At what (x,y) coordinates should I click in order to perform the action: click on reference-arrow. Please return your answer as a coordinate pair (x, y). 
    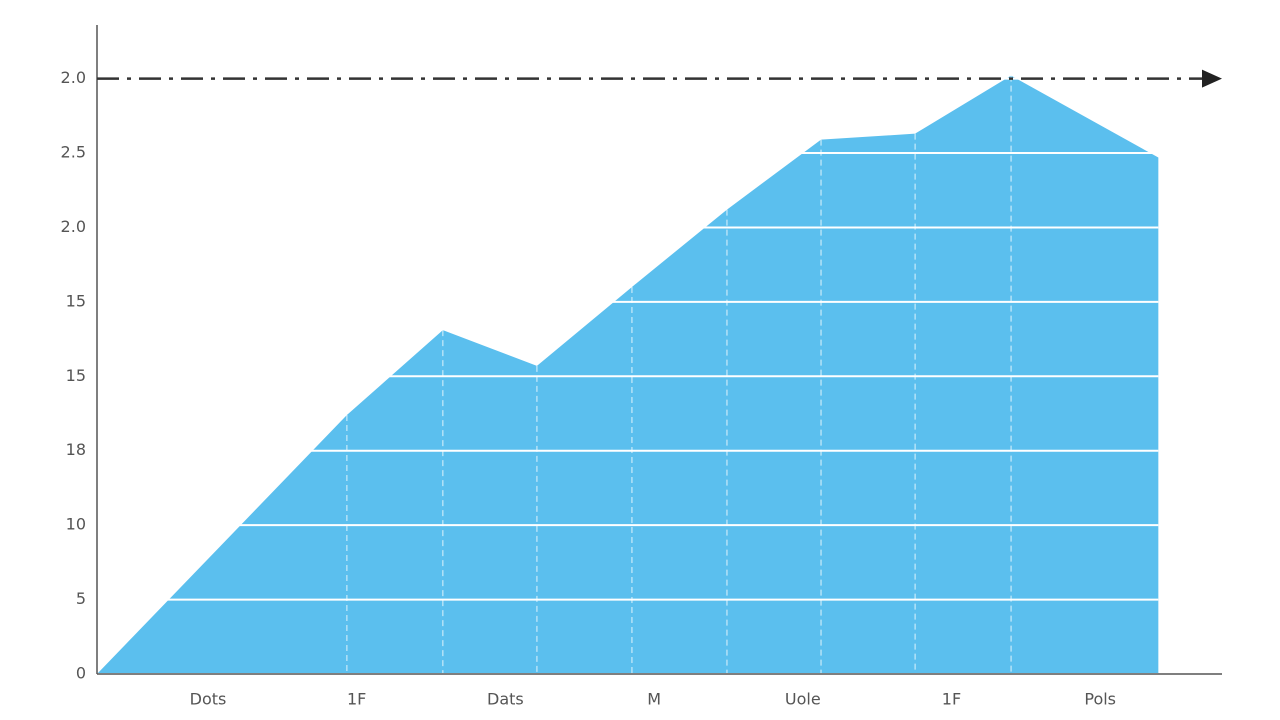
    Looking at the image, I should click on (1212, 78).